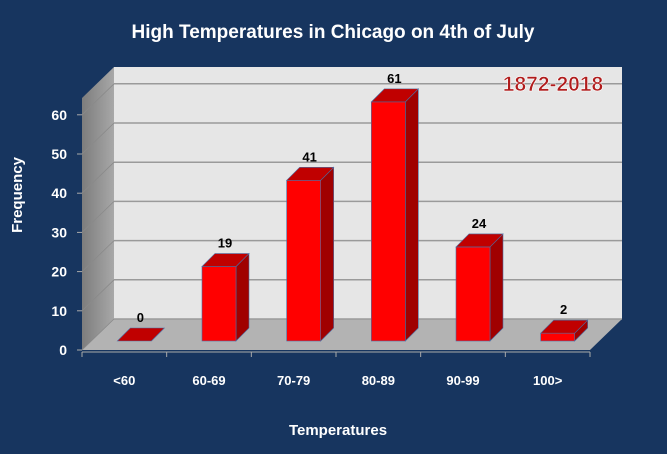 The height and width of the screenshot is (454, 667). What do you see at coordinates (140, 317) in the screenshot?
I see `data-label: 0` at bounding box center [140, 317].